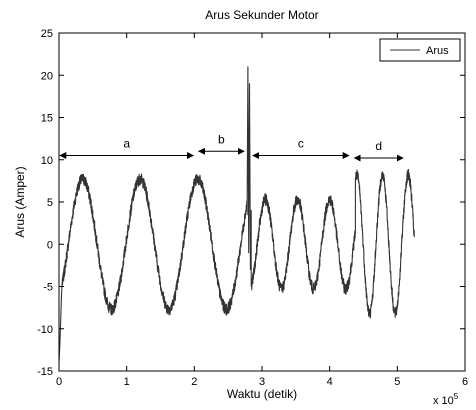 This screenshot has height=410, width=476. What do you see at coordinates (59, 382) in the screenshot?
I see `x-tick-label: 0` at bounding box center [59, 382].